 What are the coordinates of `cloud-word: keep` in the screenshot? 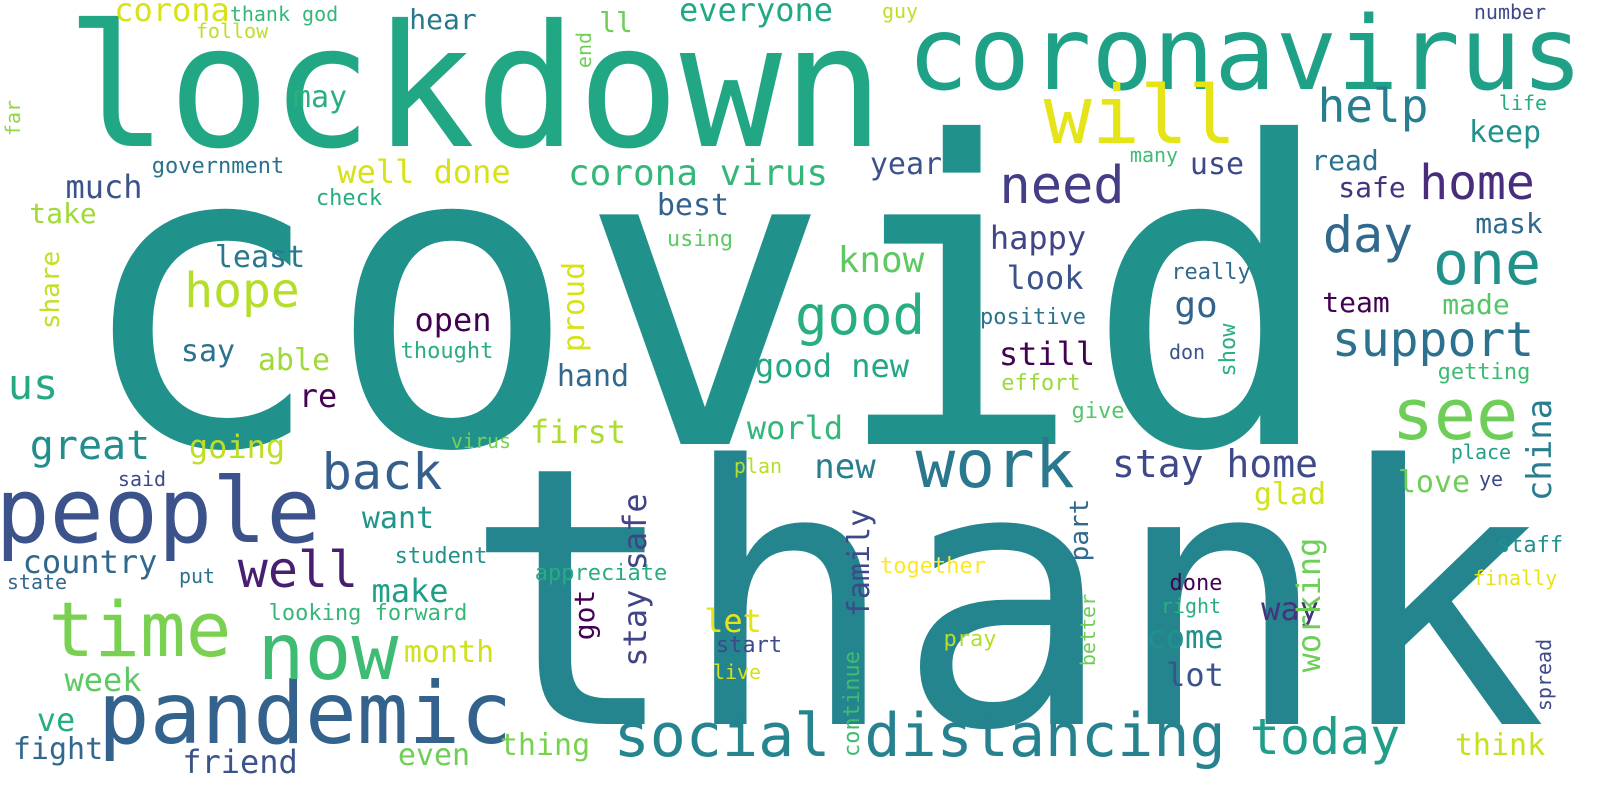 It's located at (1505, 132).